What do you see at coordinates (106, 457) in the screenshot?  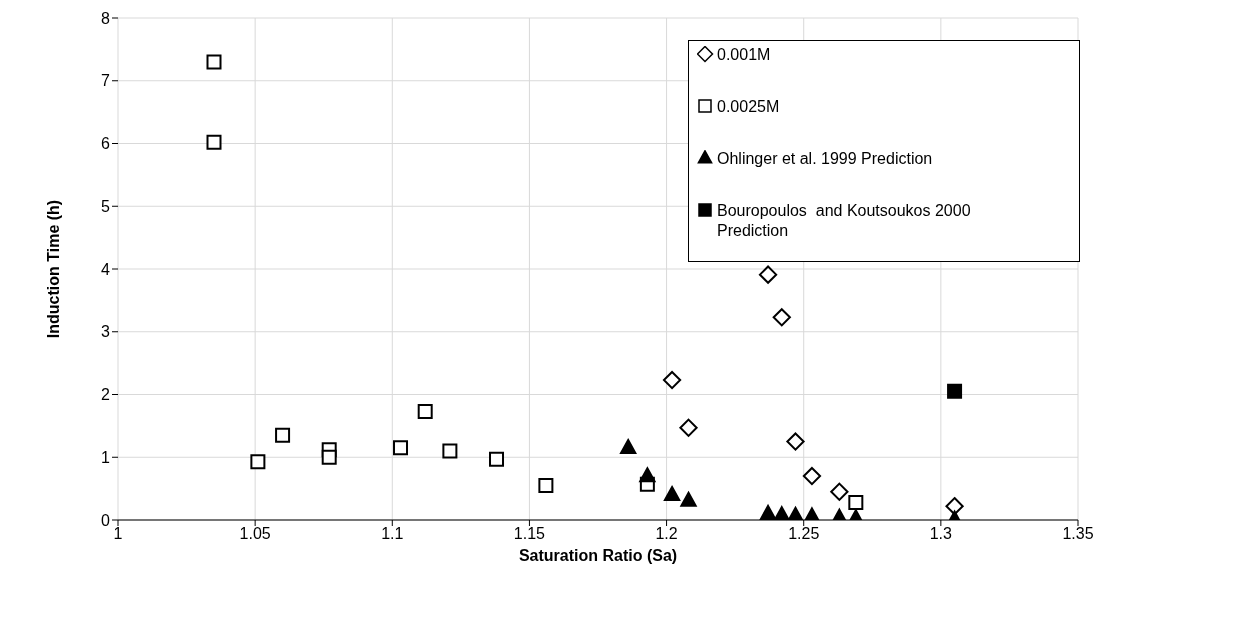 I see `y-tick-label: 1` at bounding box center [106, 457].